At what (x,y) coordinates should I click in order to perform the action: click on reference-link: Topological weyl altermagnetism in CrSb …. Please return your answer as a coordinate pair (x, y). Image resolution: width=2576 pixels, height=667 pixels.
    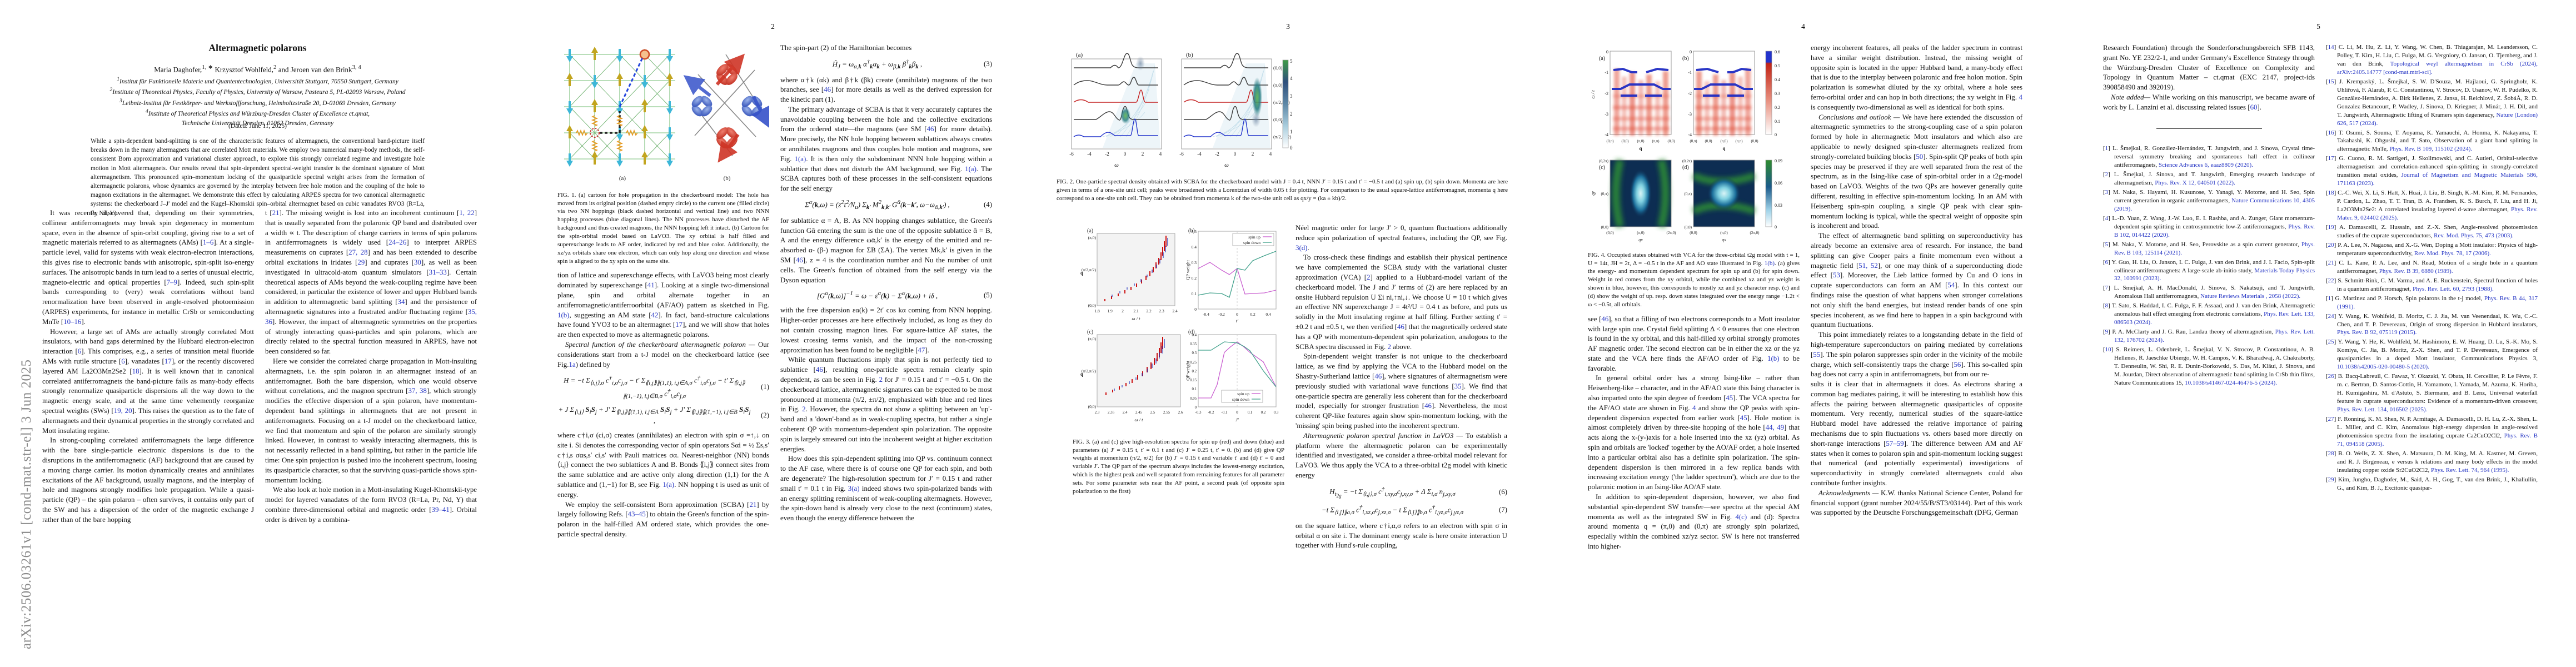
    Looking at the image, I should click on (2437, 68).